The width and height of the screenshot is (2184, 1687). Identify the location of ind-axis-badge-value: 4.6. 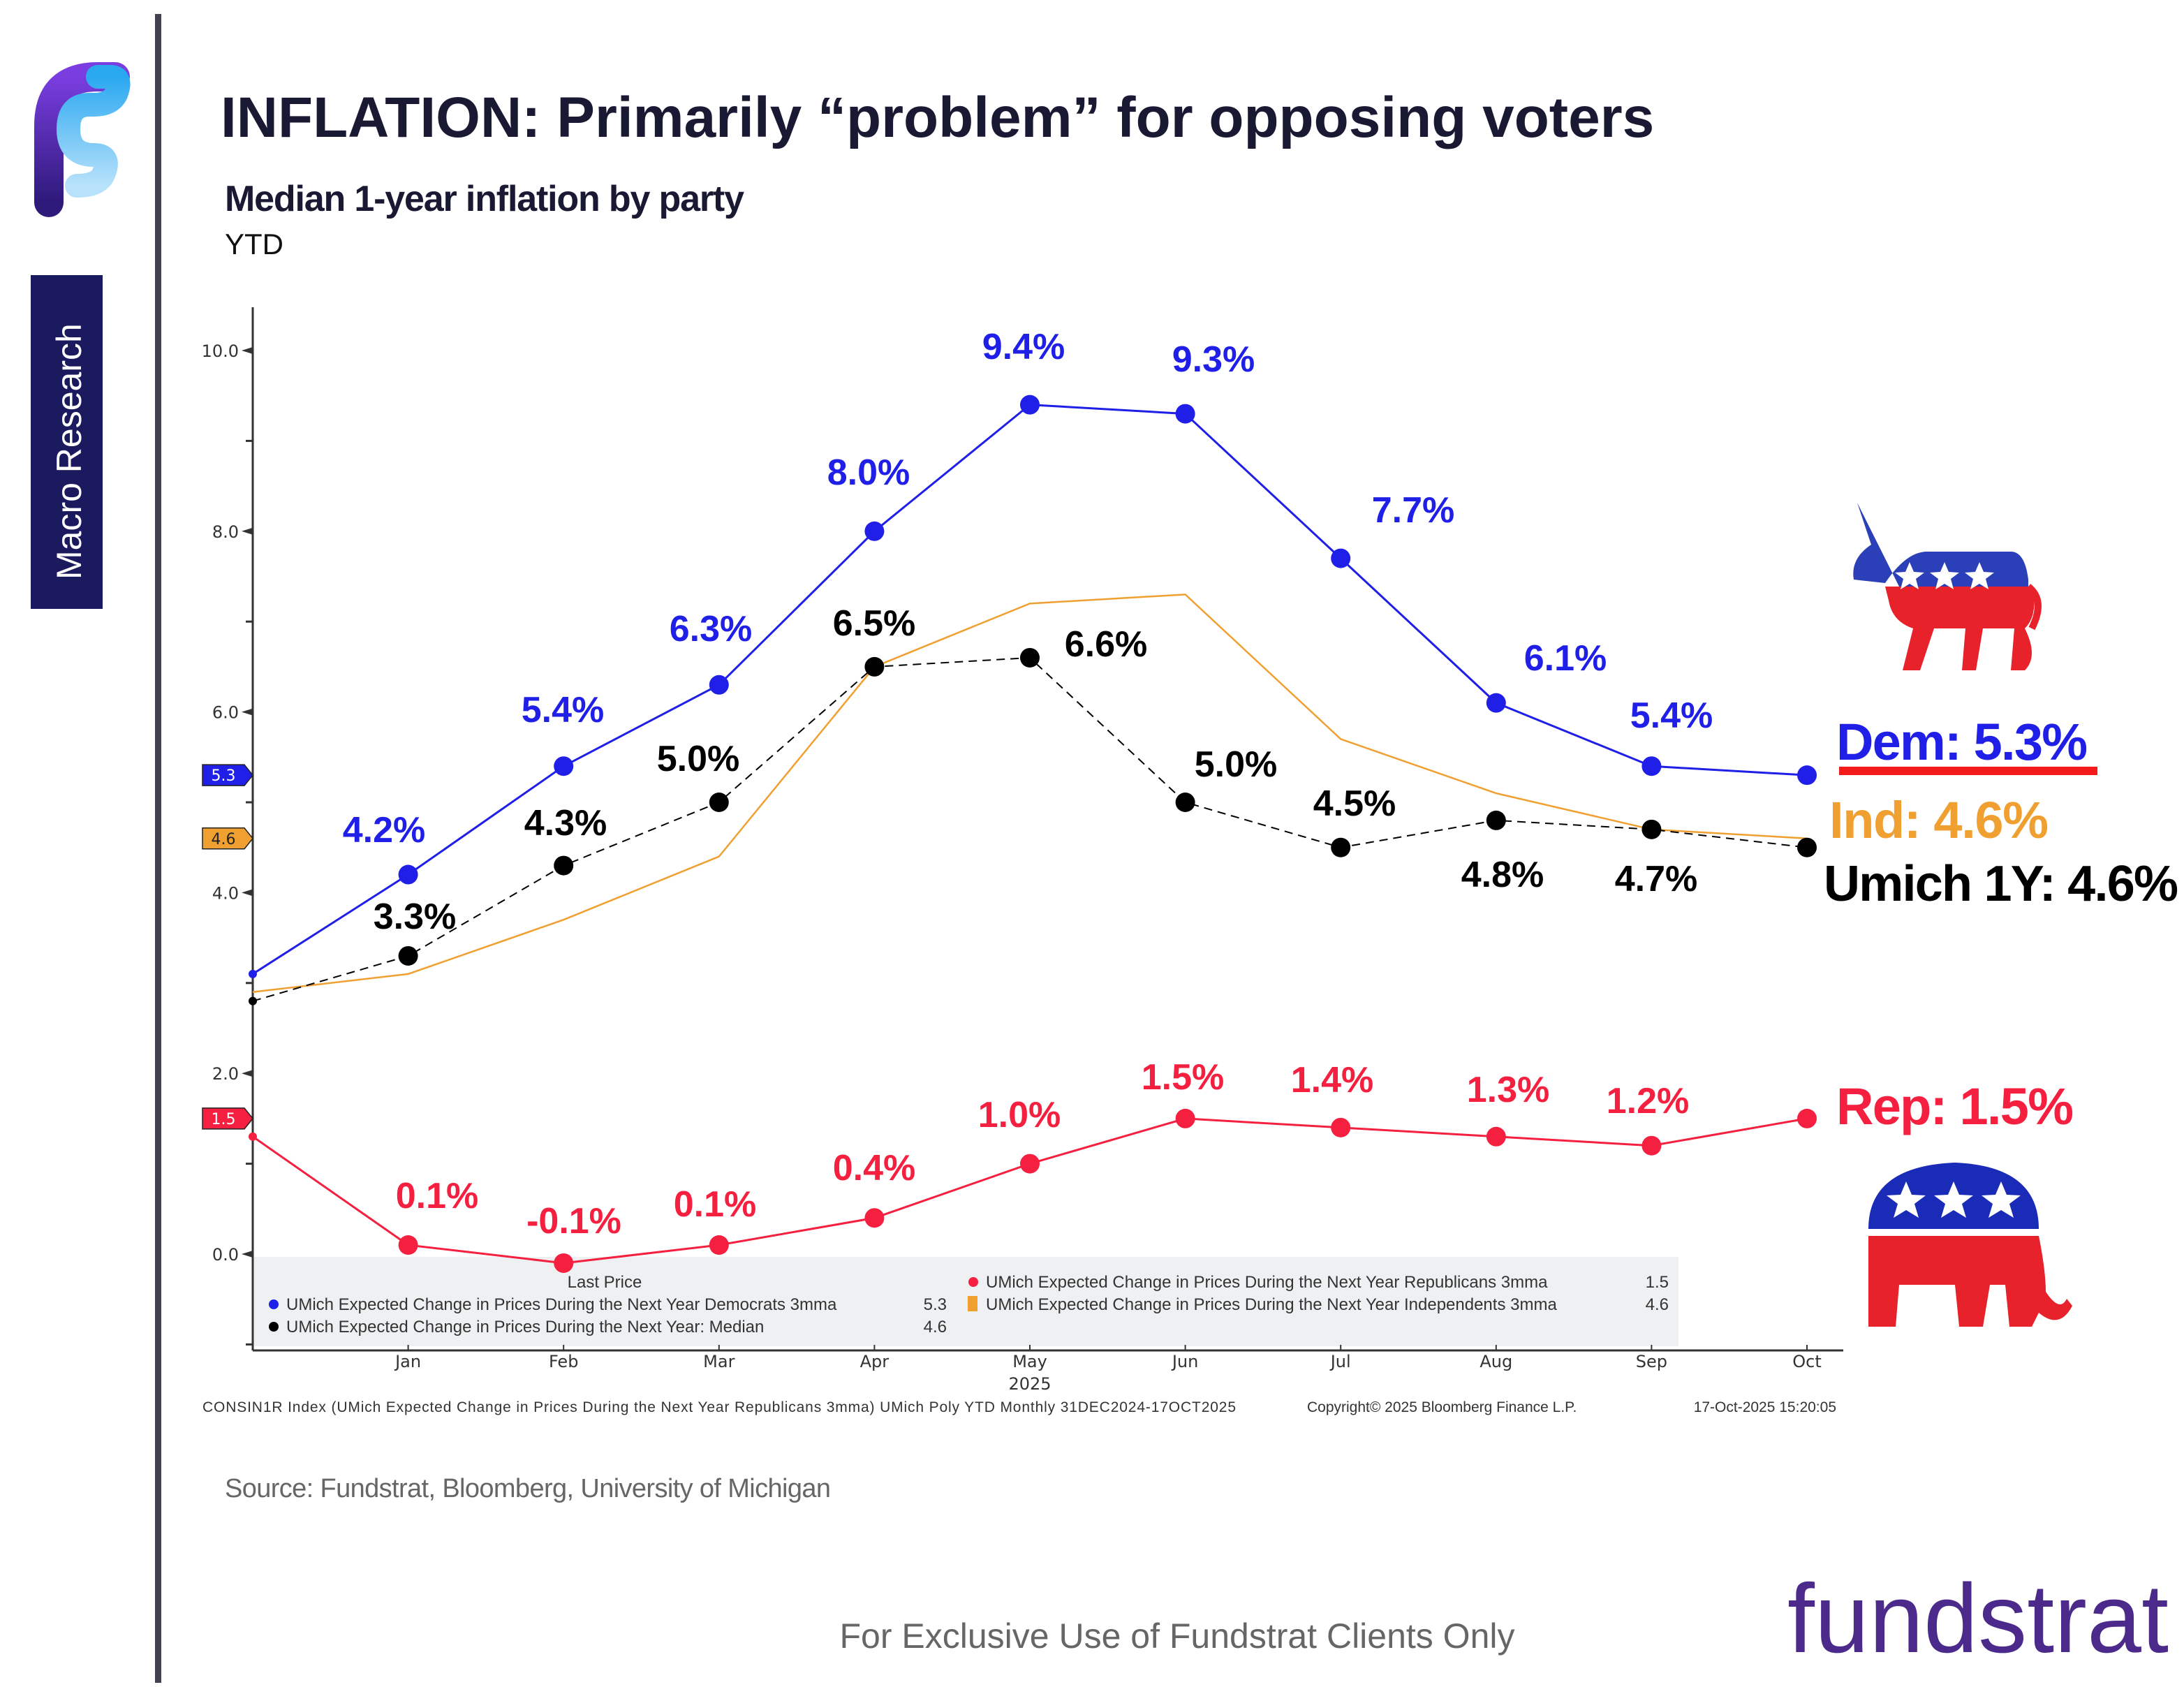
(224, 839).